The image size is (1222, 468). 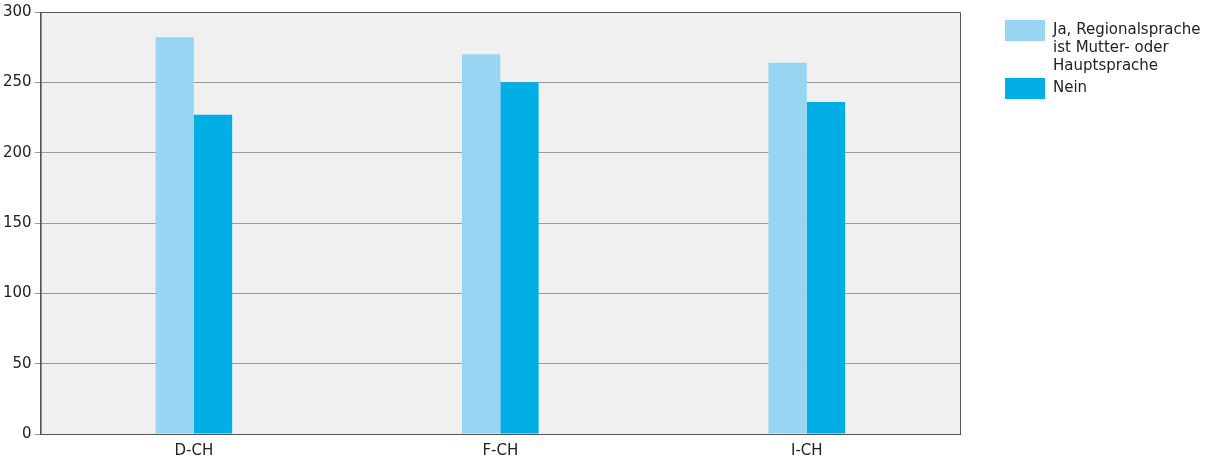 What do you see at coordinates (806, 449) in the screenshot?
I see `x-tick-label: I-CH` at bounding box center [806, 449].